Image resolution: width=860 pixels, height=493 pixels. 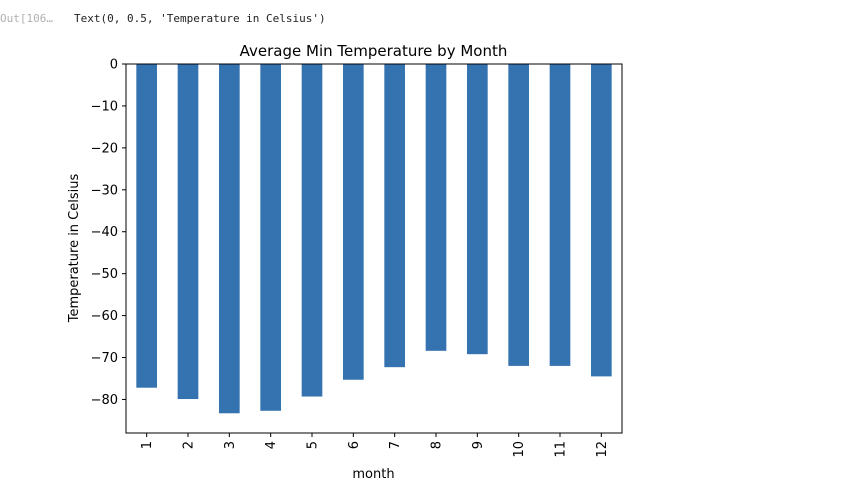 What do you see at coordinates (519, 449) in the screenshot?
I see `x-tick-label: 10` at bounding box center [519, 449].